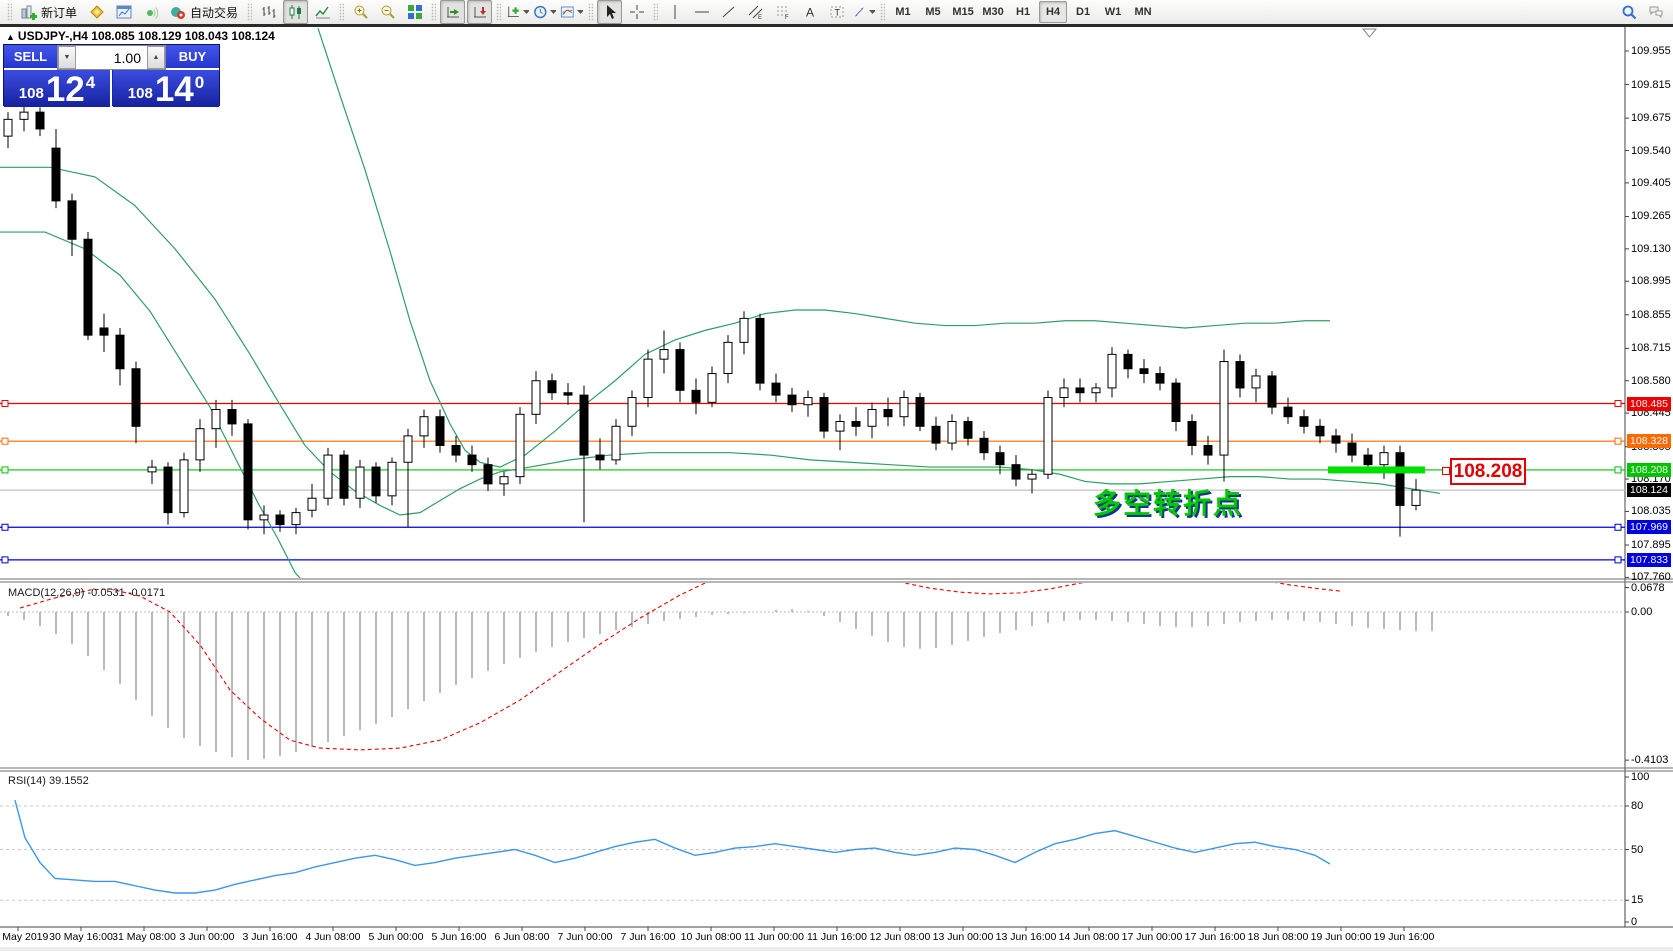 Image resolution: width=1673 pixels, height=951 pixels. Describe the element at coordinates (192, 57) in the screenshot. I see `buy-button: BUY` at that location.